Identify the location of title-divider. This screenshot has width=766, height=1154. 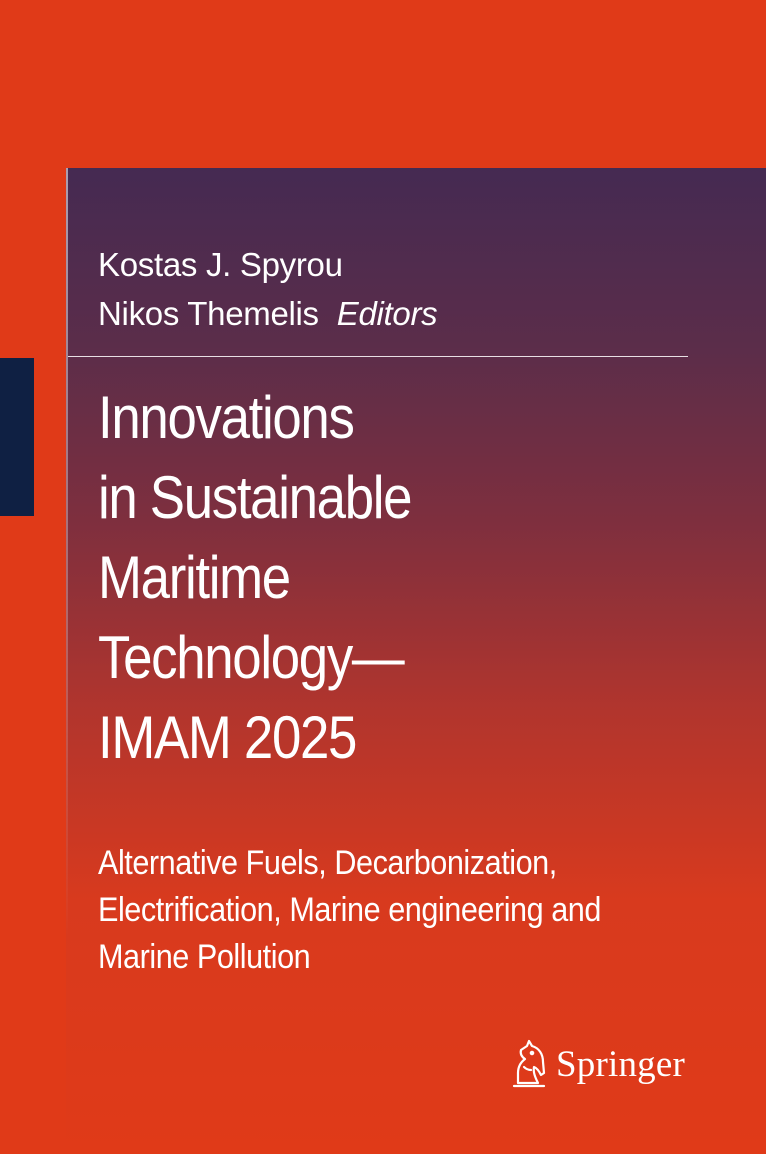
(378, 356).